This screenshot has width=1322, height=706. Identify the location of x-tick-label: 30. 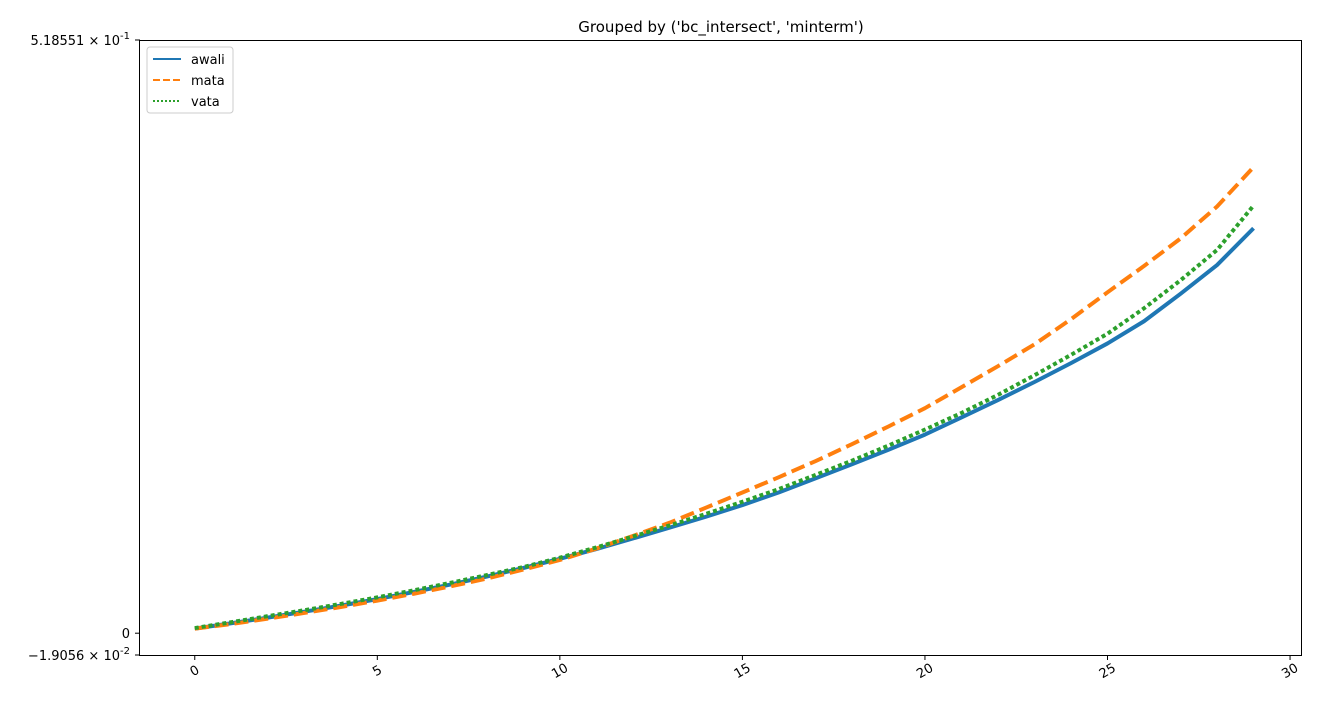
(1290, 671).